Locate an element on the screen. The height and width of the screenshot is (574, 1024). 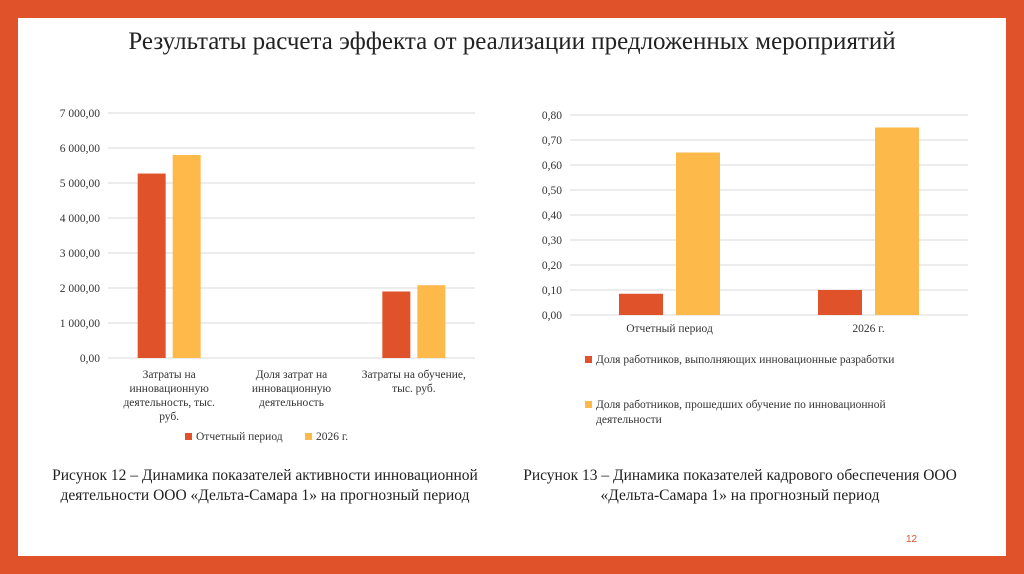
x-tick-label: Доля затрат на is located at coordinates (292, 375).